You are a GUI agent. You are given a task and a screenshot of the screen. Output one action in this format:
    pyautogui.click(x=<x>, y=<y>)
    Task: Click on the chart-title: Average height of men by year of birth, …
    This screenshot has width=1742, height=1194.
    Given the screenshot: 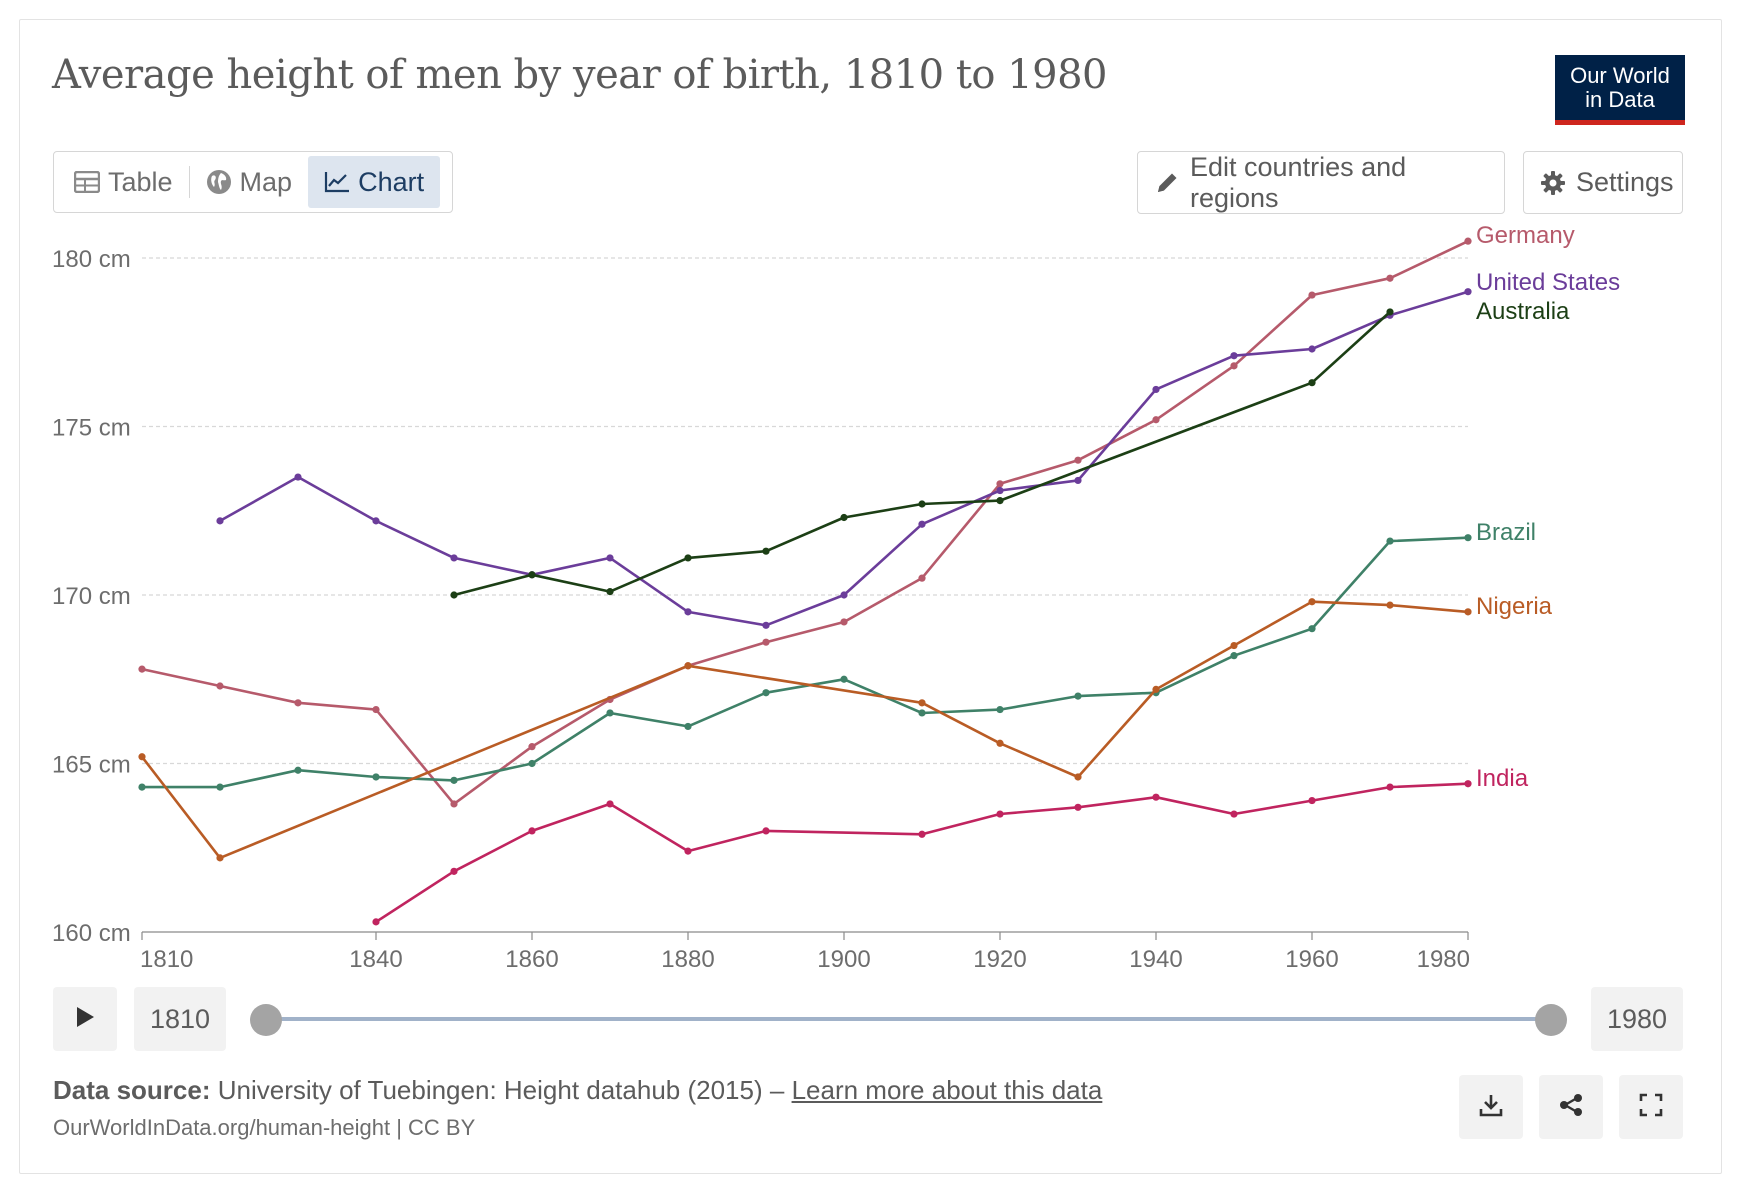 What is the action you would take?
    pyautogui.click(x=580, y=75)
    